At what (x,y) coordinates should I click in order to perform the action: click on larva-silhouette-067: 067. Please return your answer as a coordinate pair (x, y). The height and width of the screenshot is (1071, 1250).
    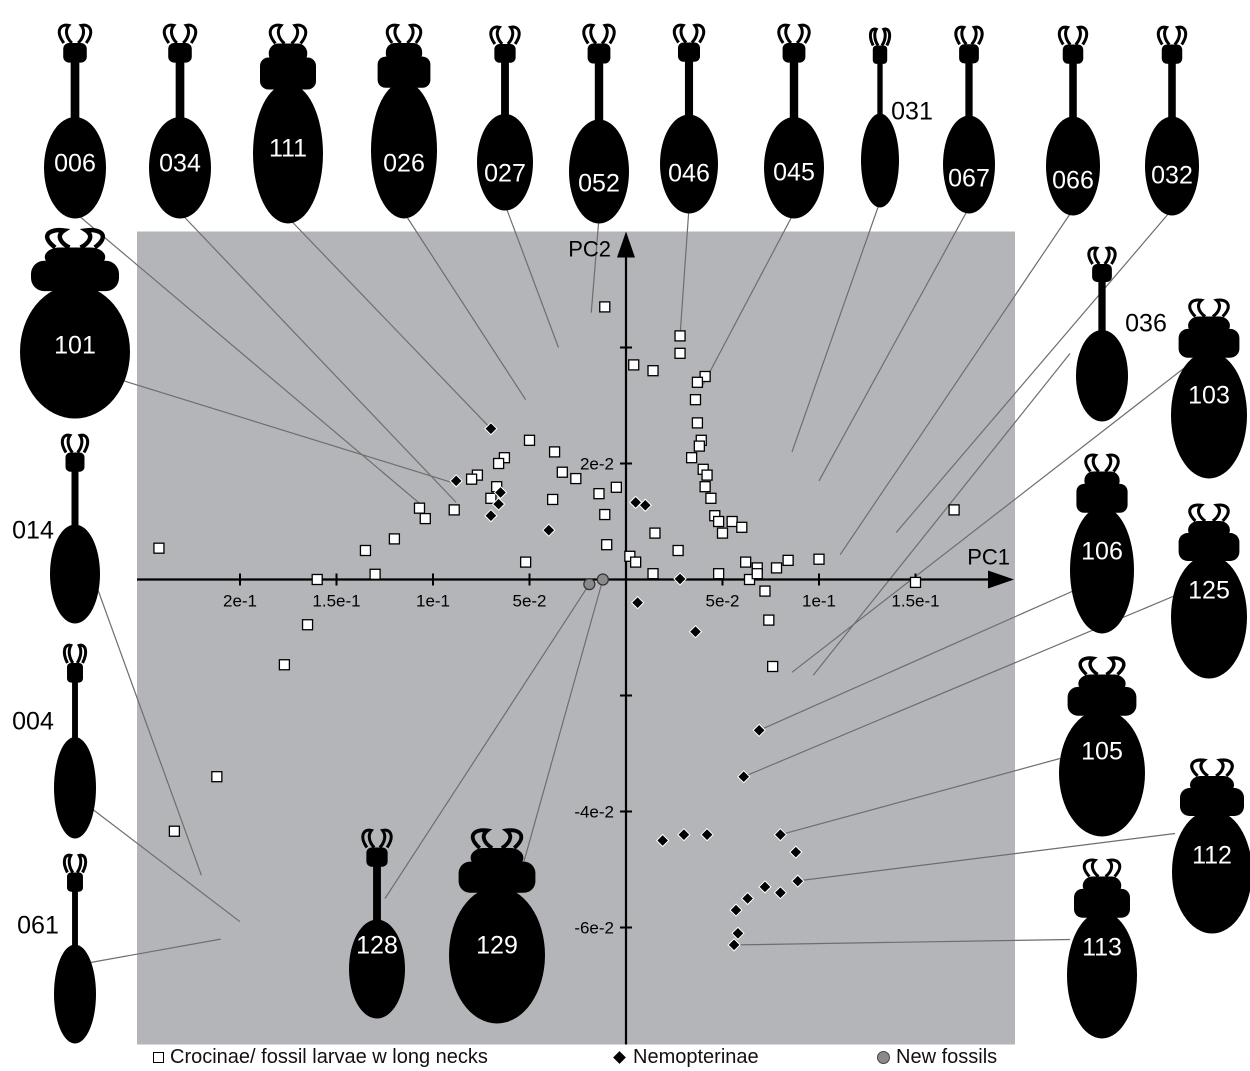
    Looking at the image, I should click on (969, 119).